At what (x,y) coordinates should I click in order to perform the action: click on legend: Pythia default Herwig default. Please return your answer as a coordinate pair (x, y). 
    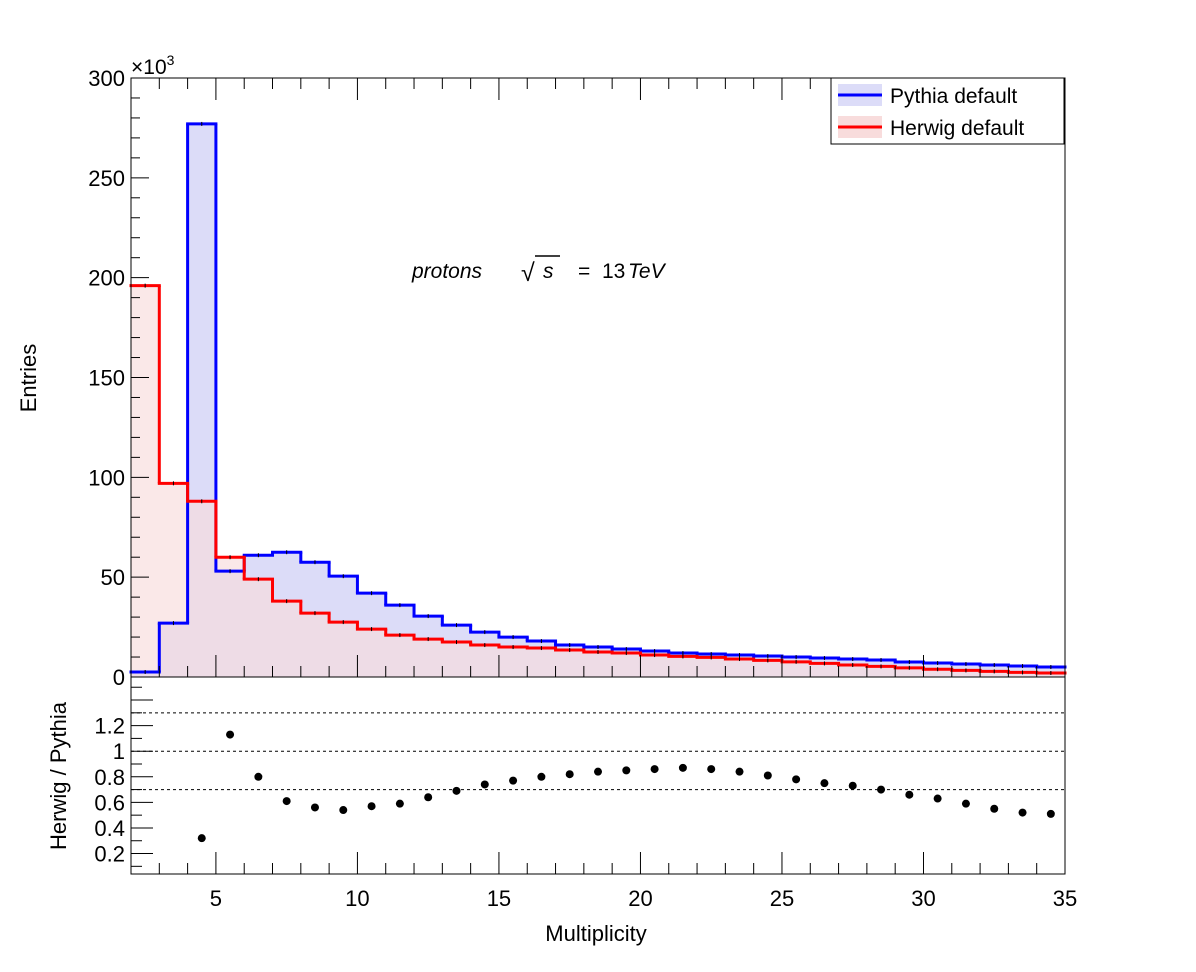
    Looking at the image, I should click on (947, 111).